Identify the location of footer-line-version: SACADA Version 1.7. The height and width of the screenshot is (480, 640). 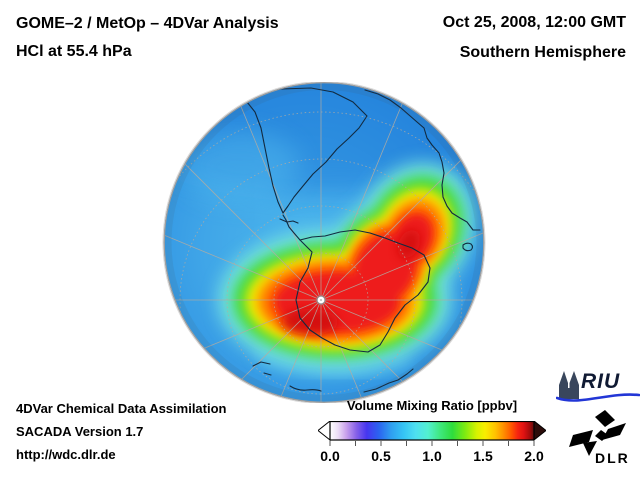
(80, 431).